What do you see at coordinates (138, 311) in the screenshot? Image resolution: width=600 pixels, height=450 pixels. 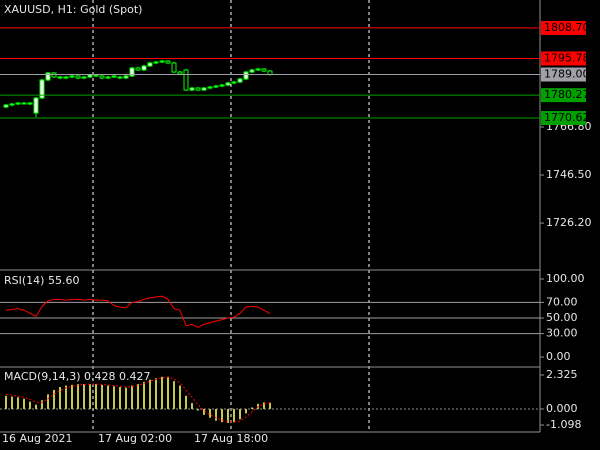 I see `rsi-line` at bounding box center [138, 311].